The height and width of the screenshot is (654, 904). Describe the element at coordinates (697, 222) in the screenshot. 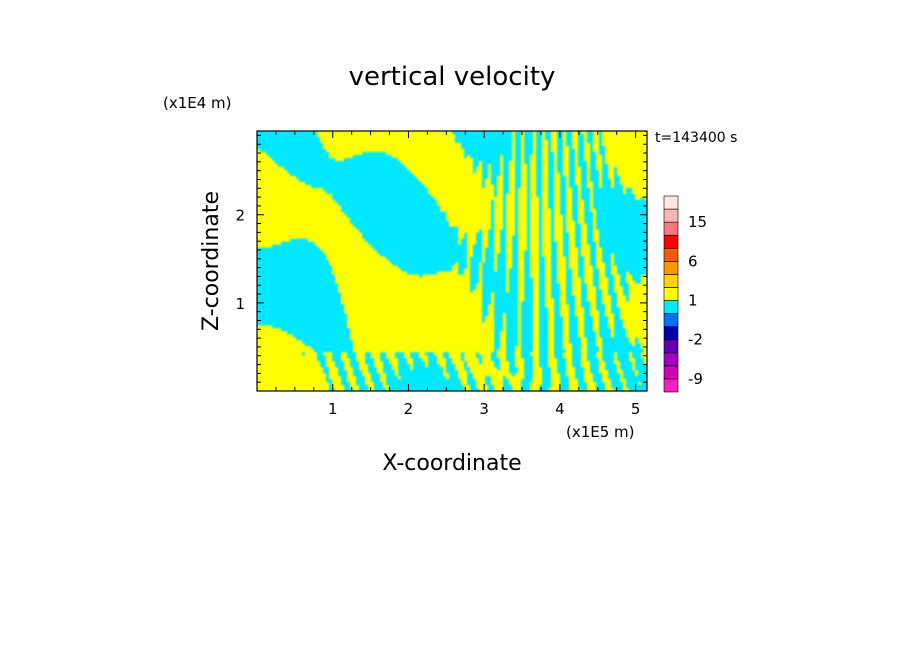

I see `colorbar-label: 15` at that location.